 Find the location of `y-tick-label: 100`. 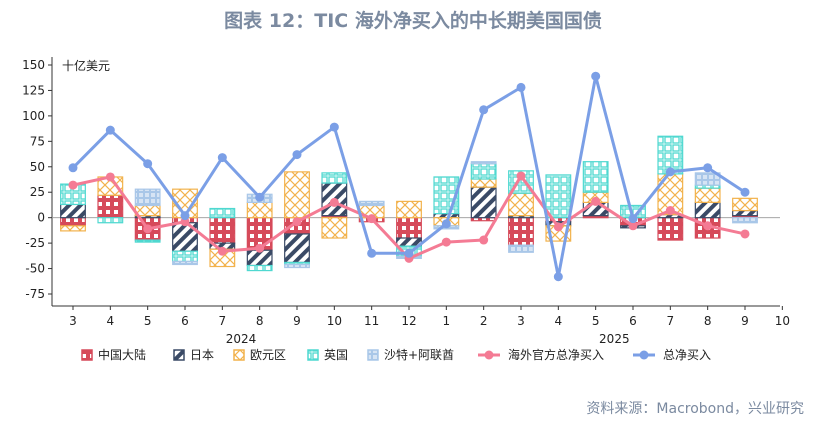

y-tick-label: 100 is located at coordinates (33, 116).